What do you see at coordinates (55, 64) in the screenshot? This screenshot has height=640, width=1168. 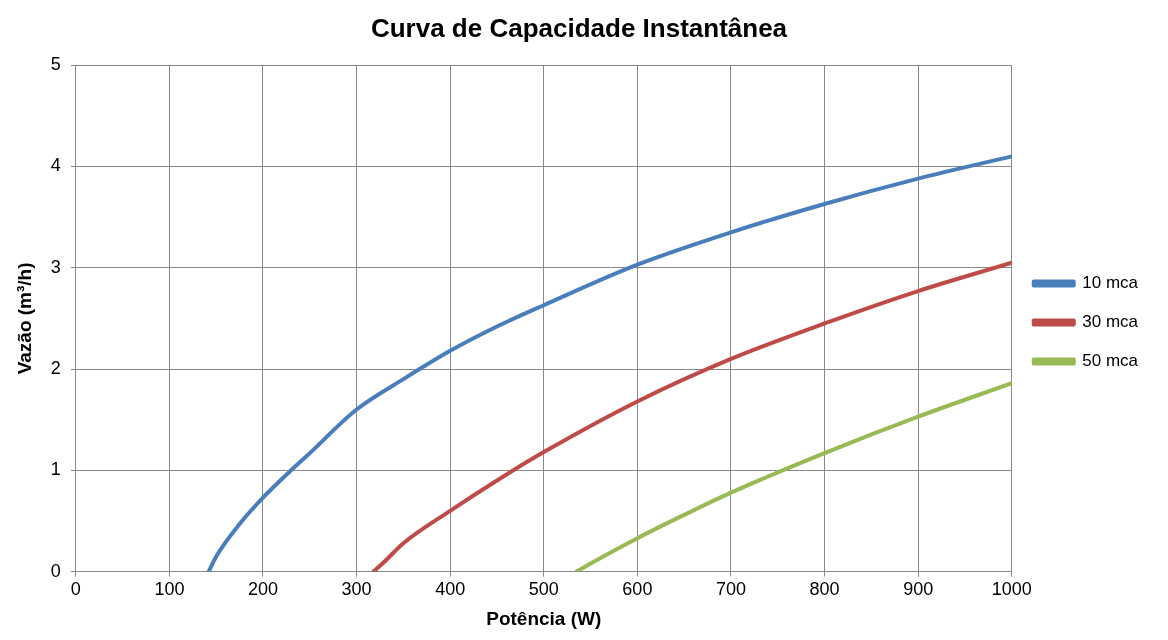 I see `y-tick-label: 5` at bounding box center [55, 64].